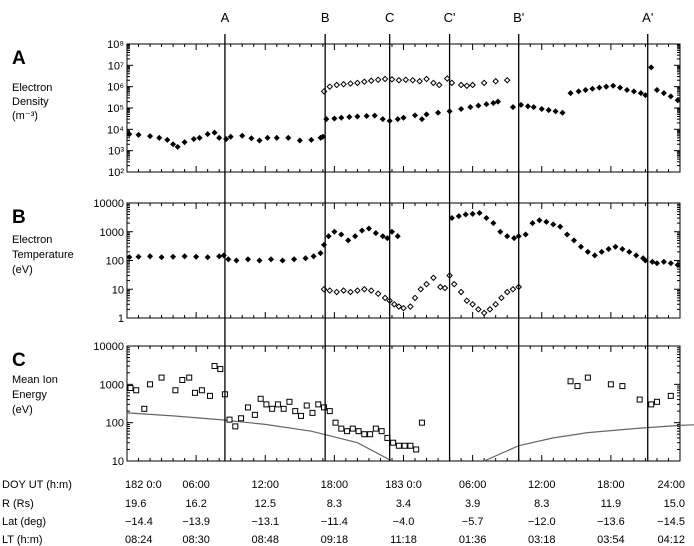 This screenshot has height=546, width=694. Describe the element at coordinates (542, 540) in the screenshot. I see `footer-value: 03:18` at that location.